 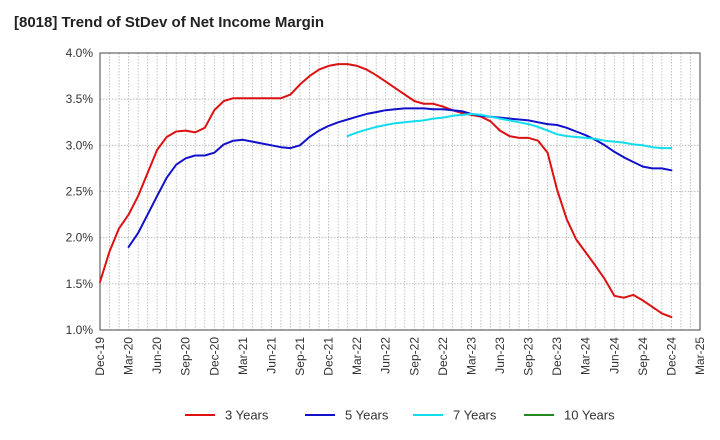 I want to click on x-tick-label: Sep-20, so click(x=186, y=356).